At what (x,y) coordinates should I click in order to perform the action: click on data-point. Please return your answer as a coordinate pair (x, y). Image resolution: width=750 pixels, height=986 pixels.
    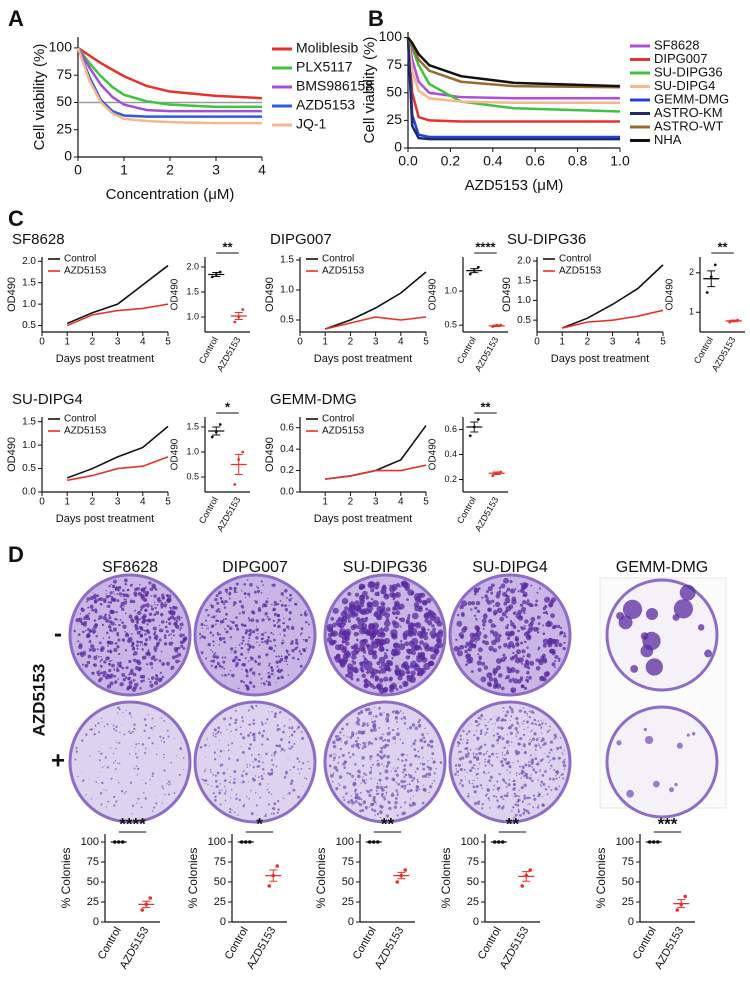
    Looking at the image, I should click on (677, 910).